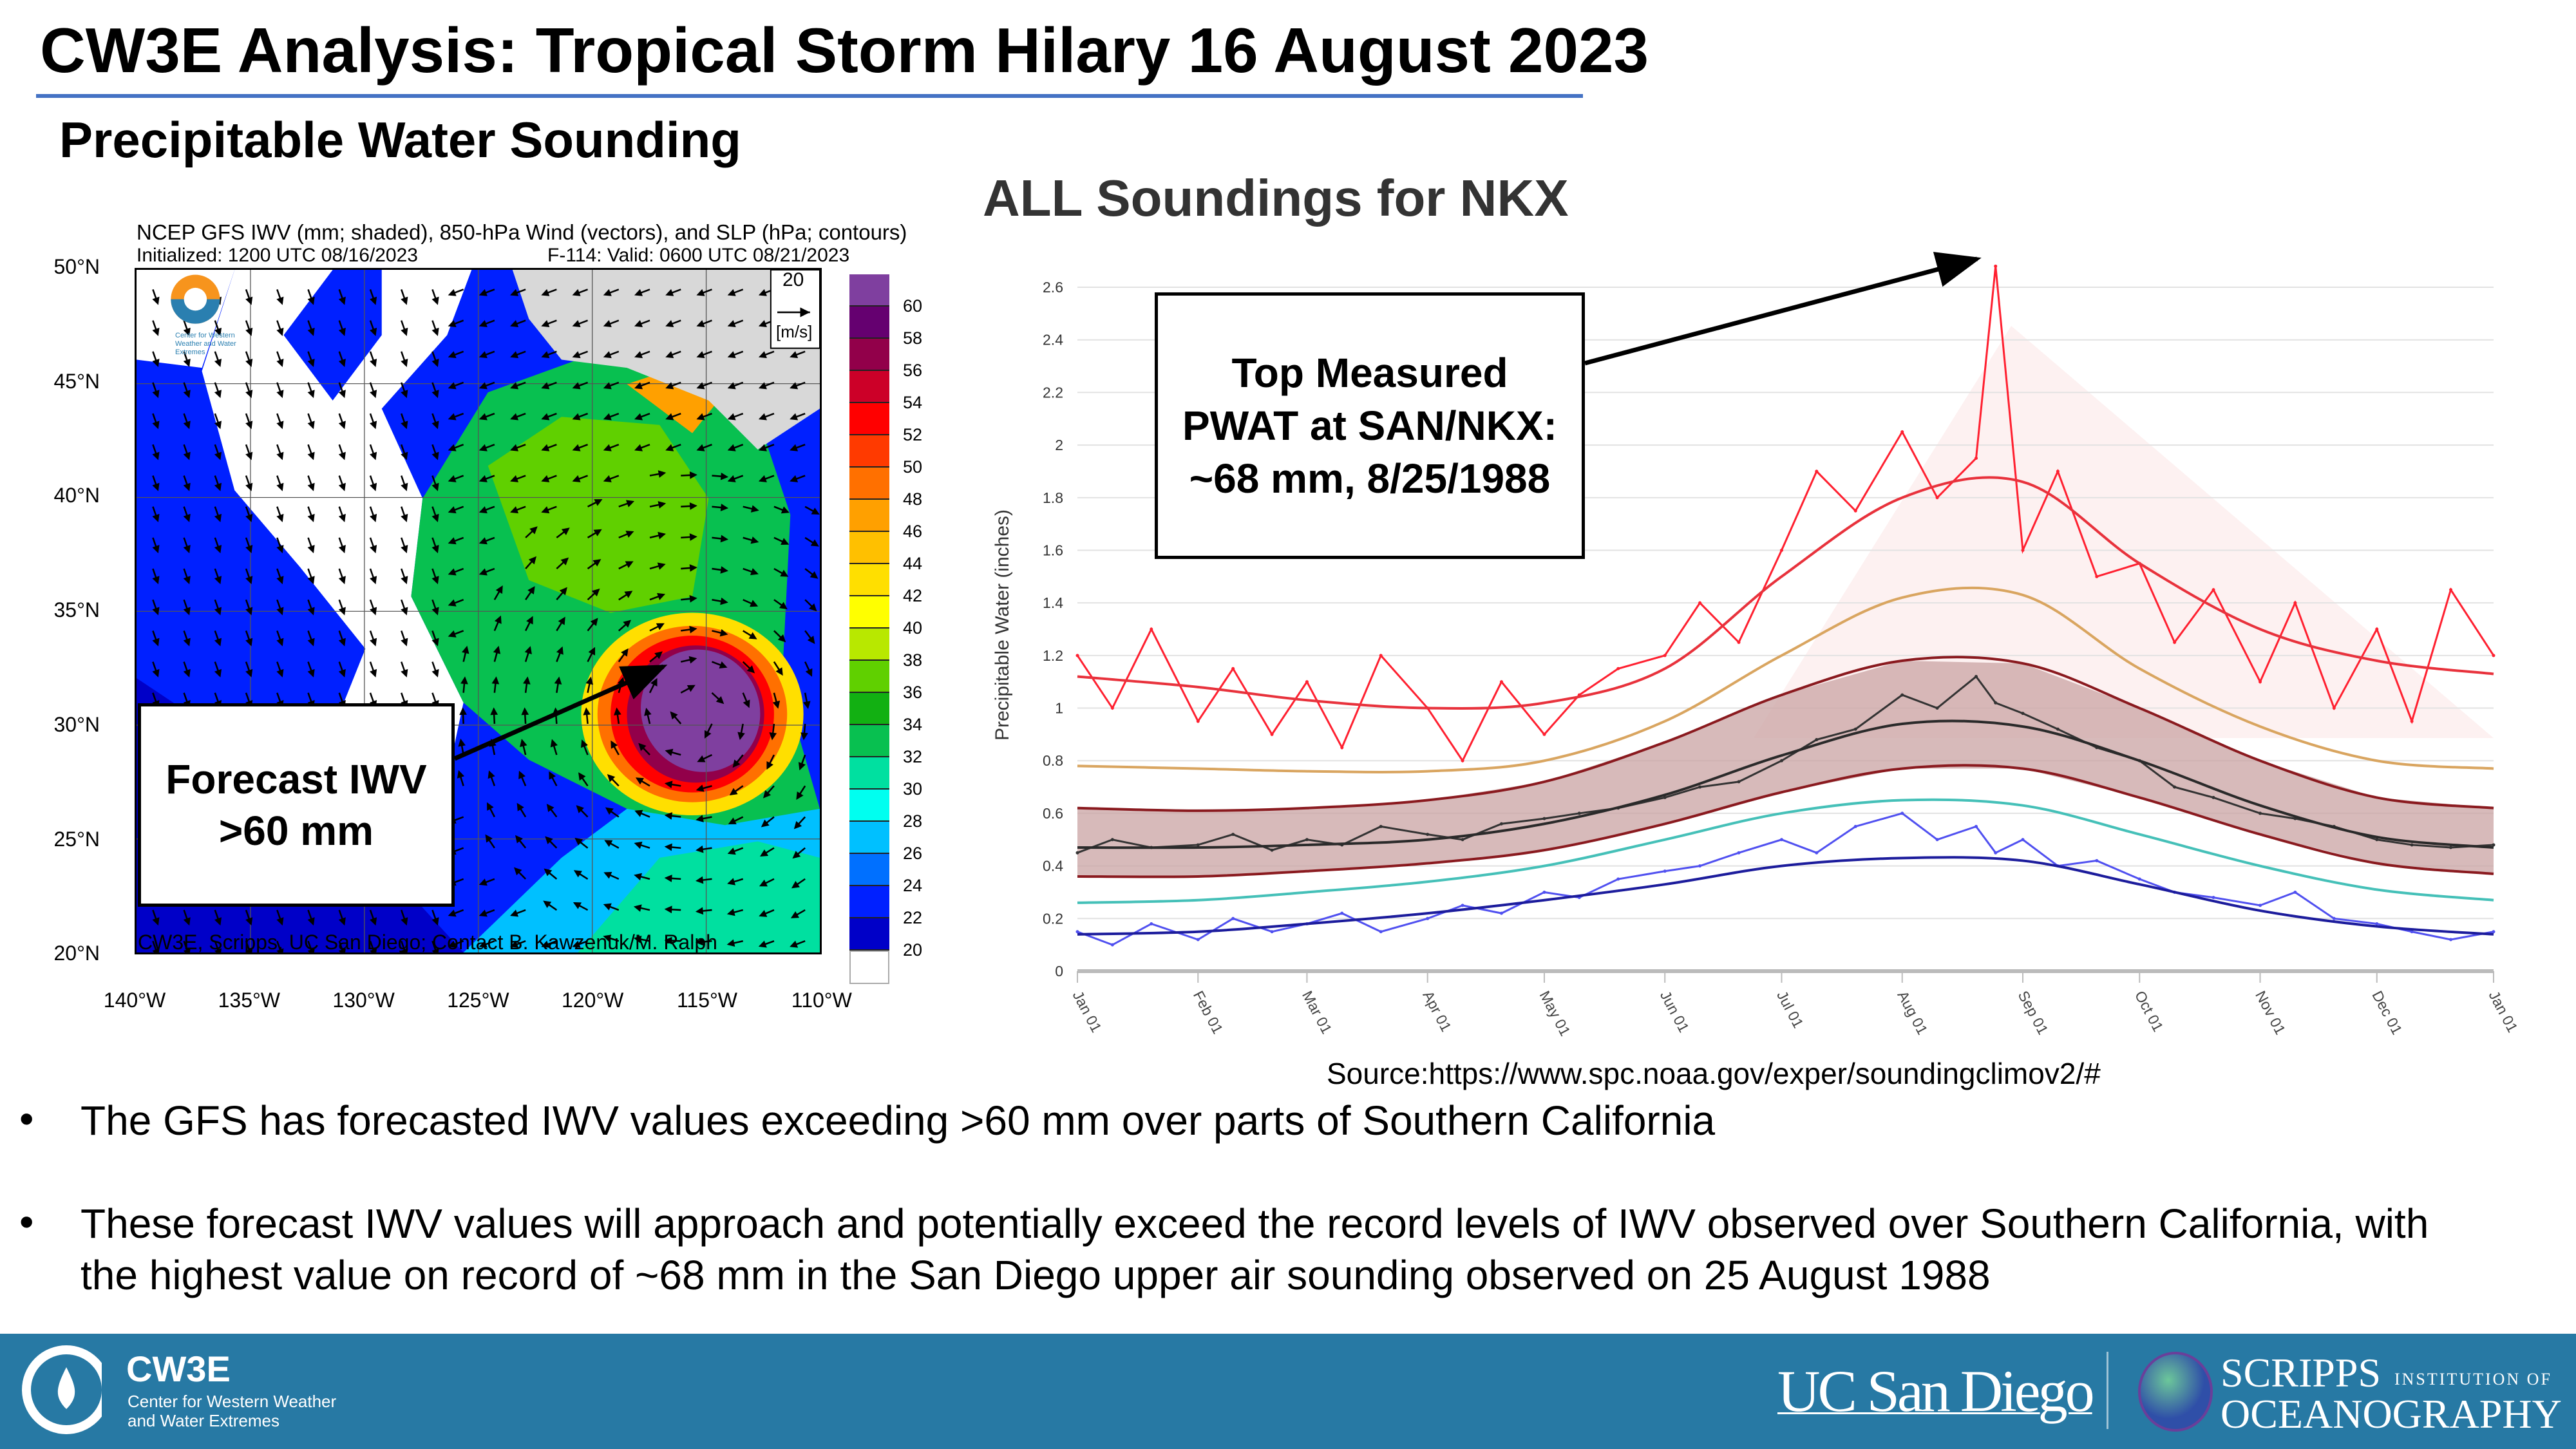 Image resolution: width=2576 pixels, height=1449 pixels. I want to click on globe-icon, so click(2175, 1392).